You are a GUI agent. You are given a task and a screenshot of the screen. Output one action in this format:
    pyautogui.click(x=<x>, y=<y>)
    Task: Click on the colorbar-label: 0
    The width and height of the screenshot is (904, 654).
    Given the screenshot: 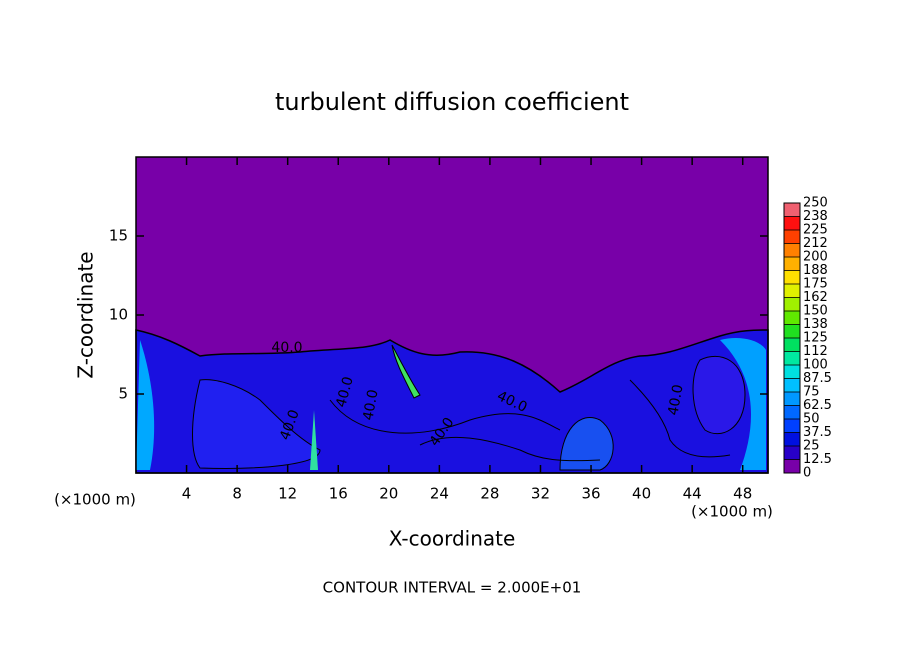 What is the action you would take?
    pyautogui.click(x=807, y=473)
    